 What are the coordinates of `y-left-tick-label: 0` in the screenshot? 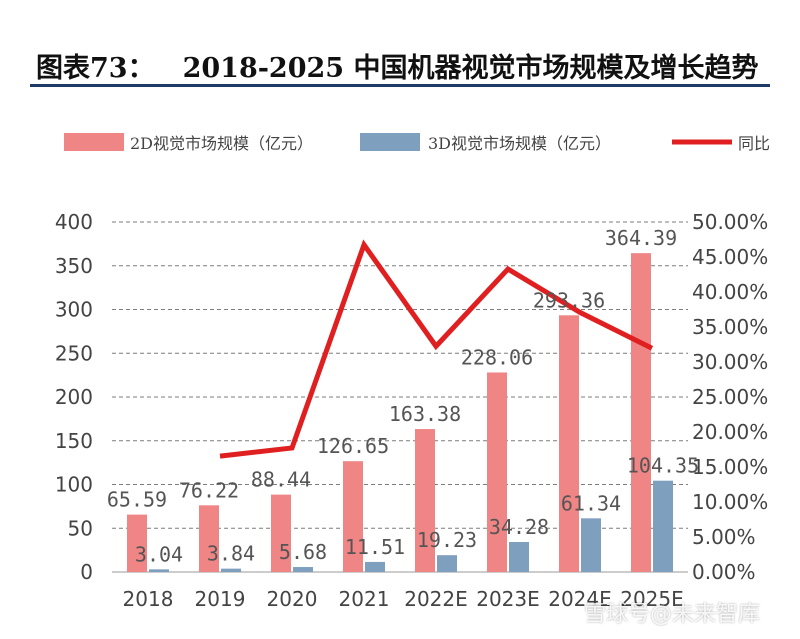 It's located at (86, 572).